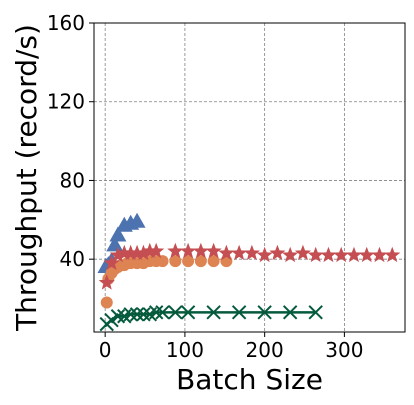  I want to click on series-circle, so click(166, 282).